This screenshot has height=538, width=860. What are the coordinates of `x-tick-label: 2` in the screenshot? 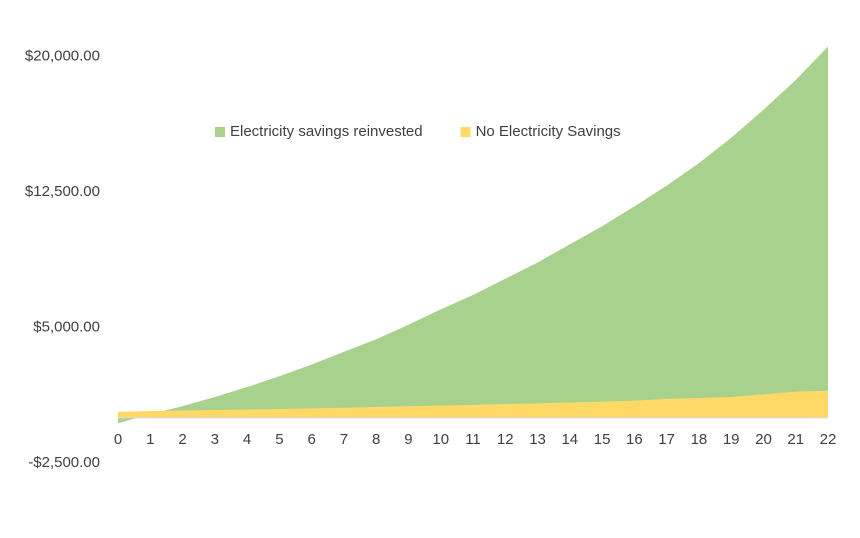 It's located at (182, 439).